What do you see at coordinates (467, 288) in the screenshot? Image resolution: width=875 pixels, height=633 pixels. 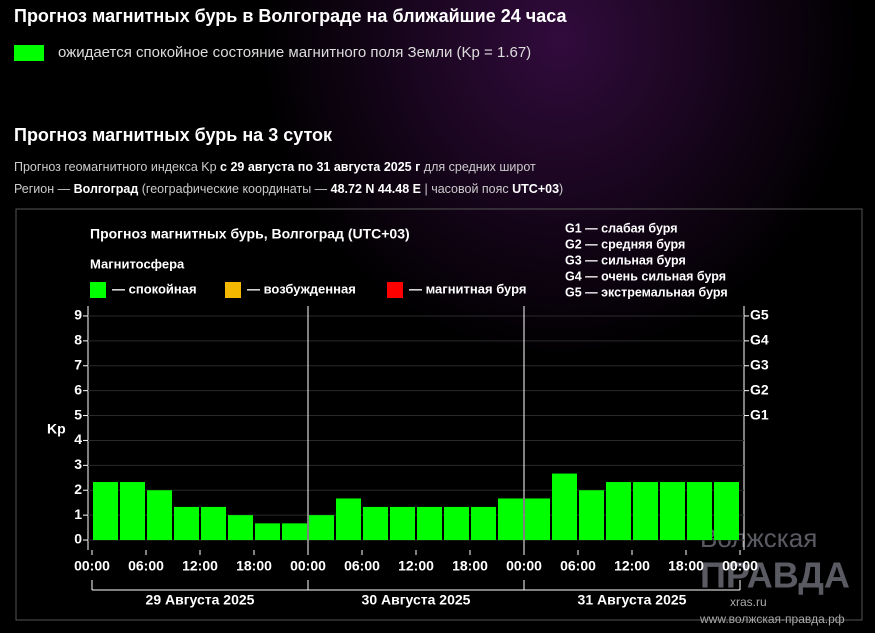 I see `legend-label: — магнитная буря` at bounding box center [467, 288].